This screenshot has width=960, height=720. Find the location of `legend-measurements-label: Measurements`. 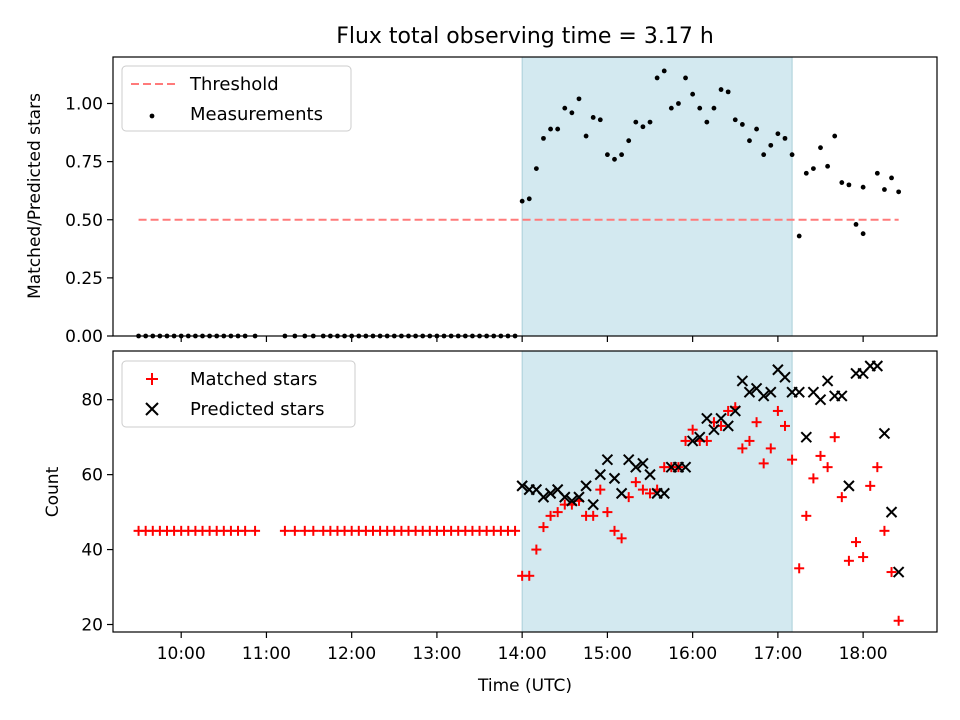

legend-measurements-label: Measurements is located at coordinates (256, 114).